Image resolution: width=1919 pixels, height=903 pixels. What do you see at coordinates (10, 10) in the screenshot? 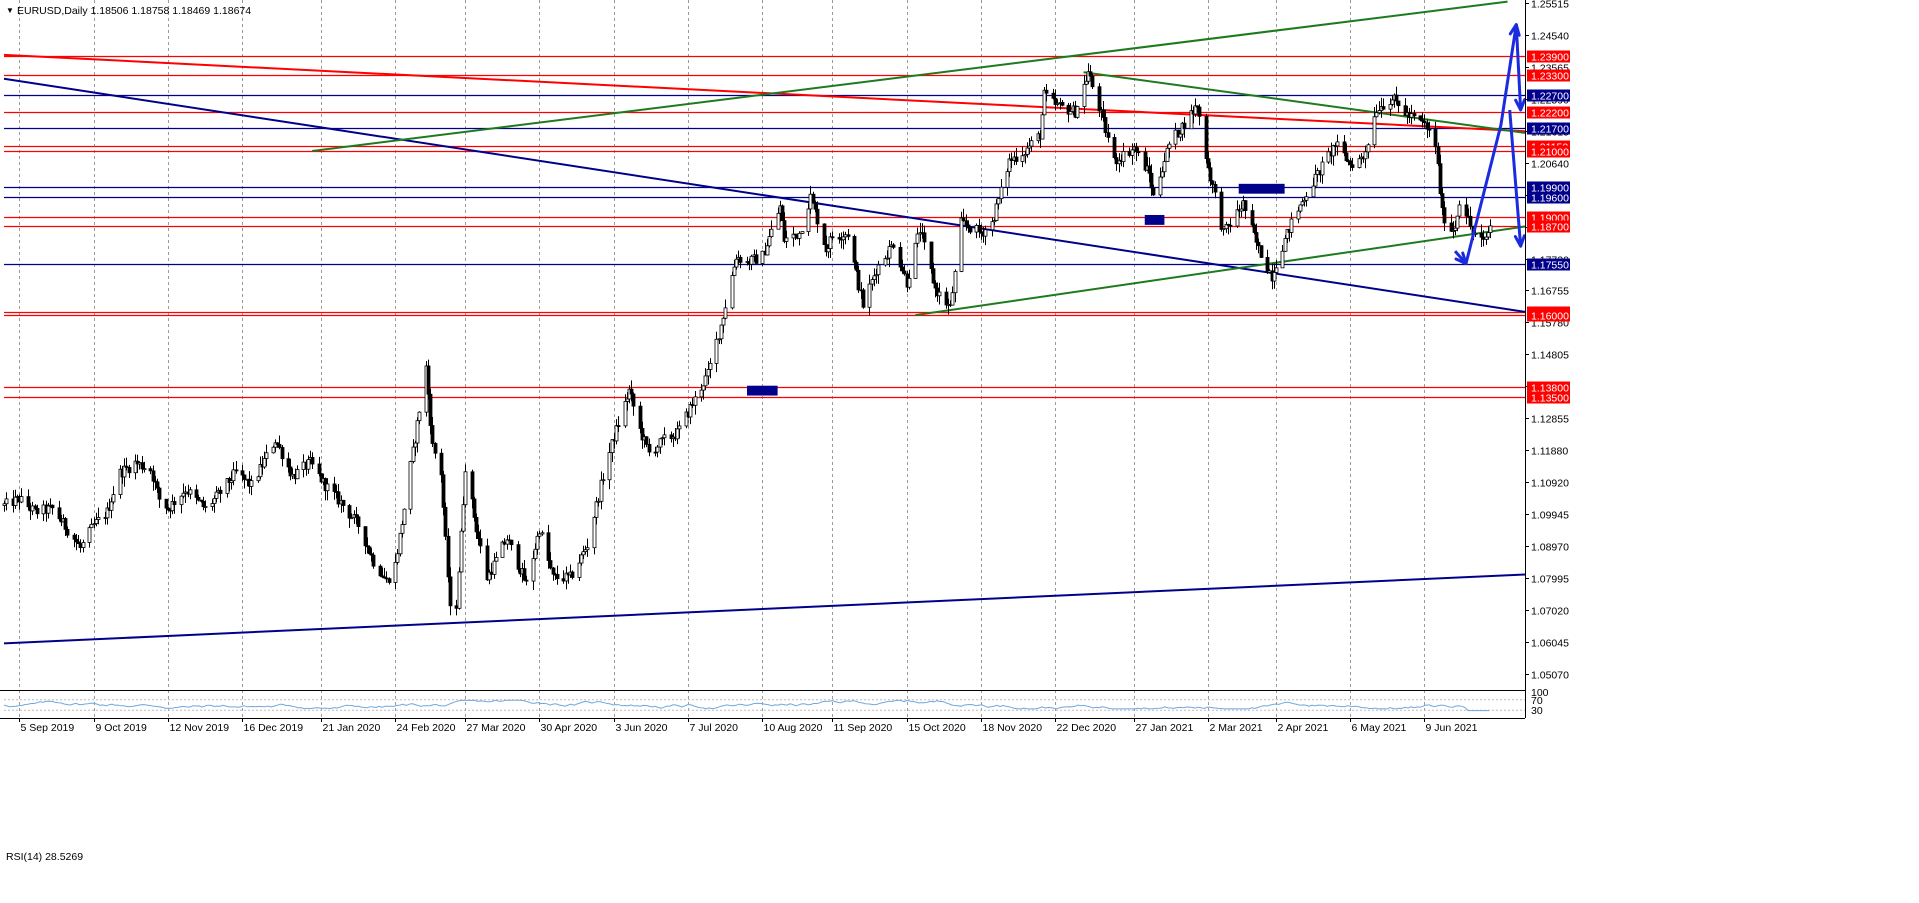
I see `chart-menu-icon: ▼` at bounding box center [10, 10].